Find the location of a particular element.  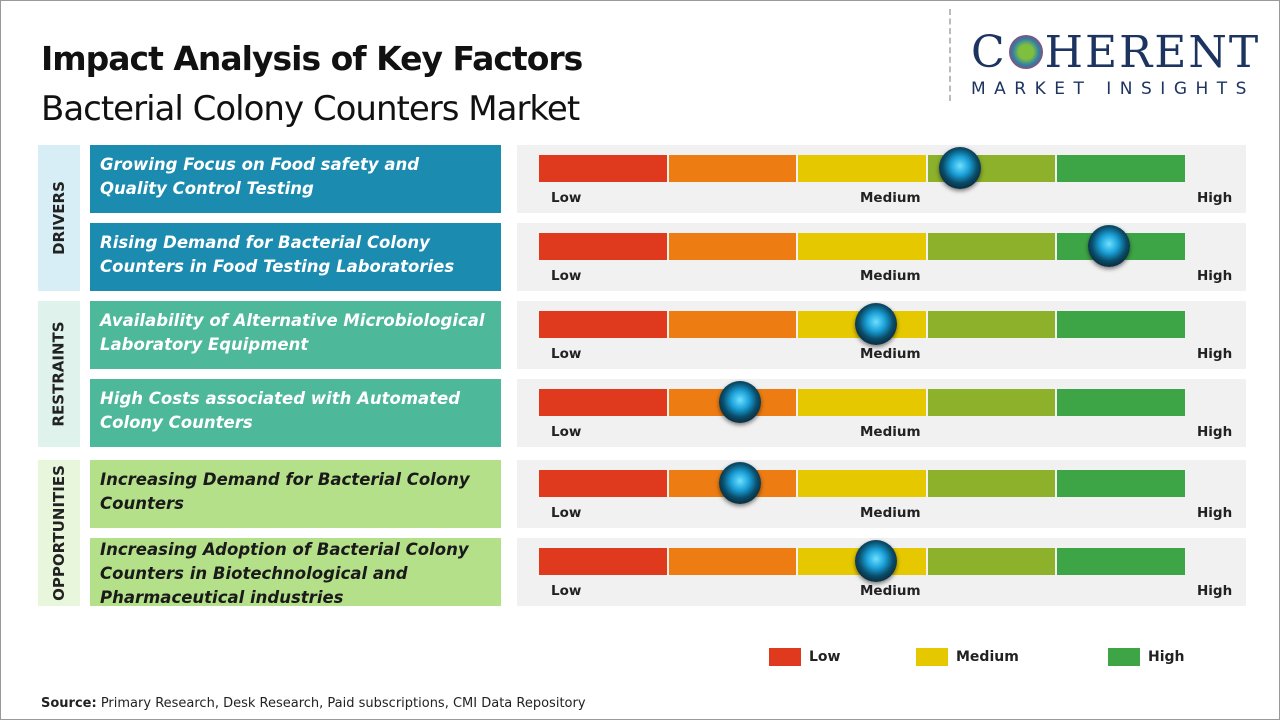

category-label: RESTRAINTS is located at coordinates (59, 374).